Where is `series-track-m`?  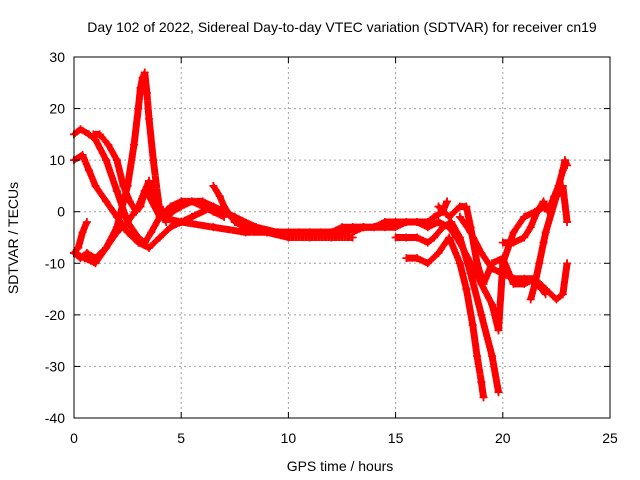 series-track-m is located at coordinates (492, 250).